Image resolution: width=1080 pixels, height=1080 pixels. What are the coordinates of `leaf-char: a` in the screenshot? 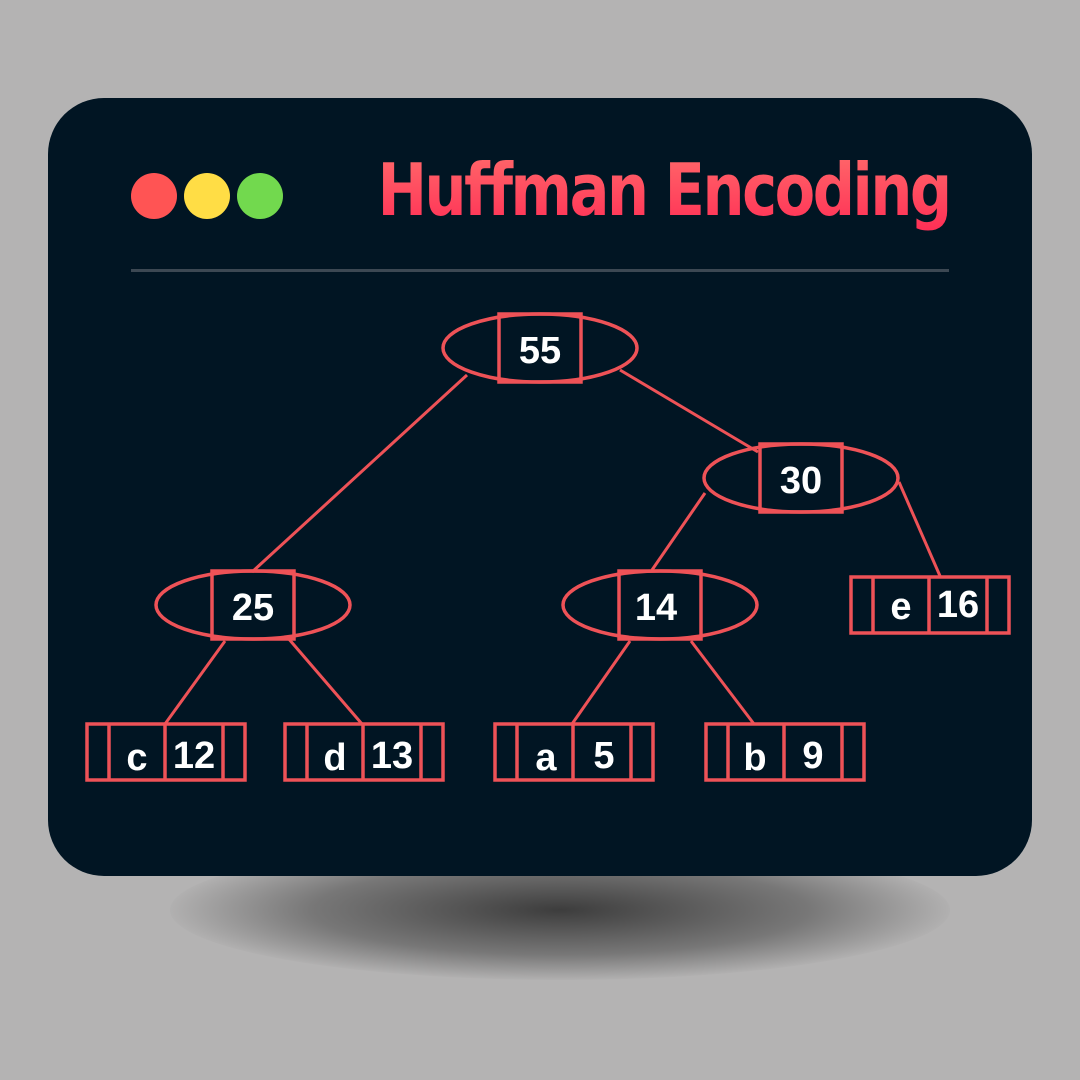 It's located at (546, 758).